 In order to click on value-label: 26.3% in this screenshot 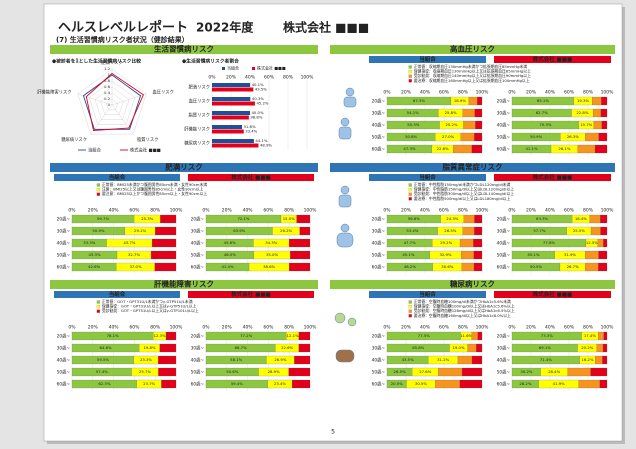, I will do `click(573, 136)`.